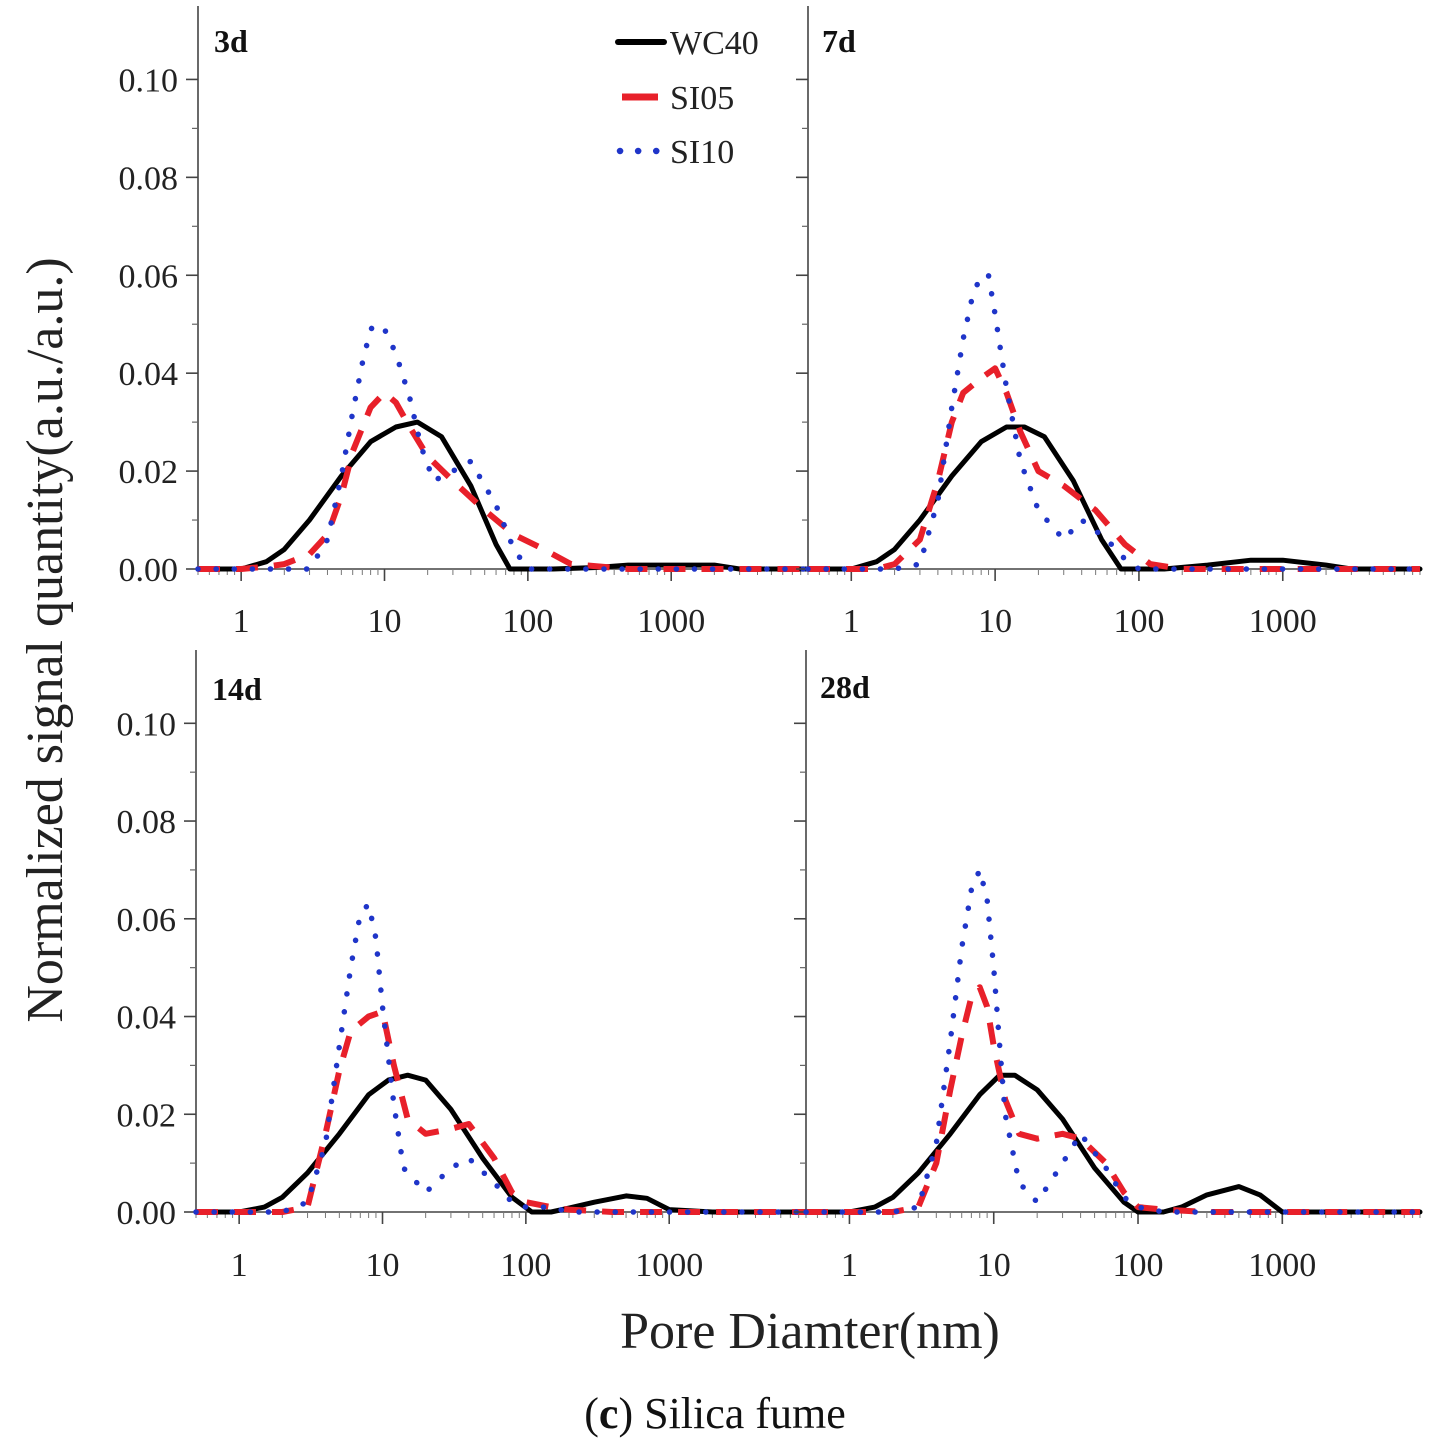  I want to click on caption-letter: c, so click(608, 1413).